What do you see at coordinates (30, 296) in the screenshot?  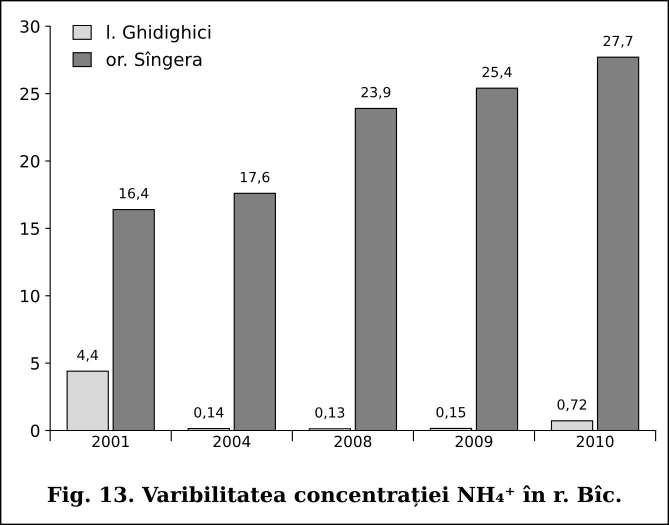 I see `y-tick-label: 10` at bounding box center [30, 296].